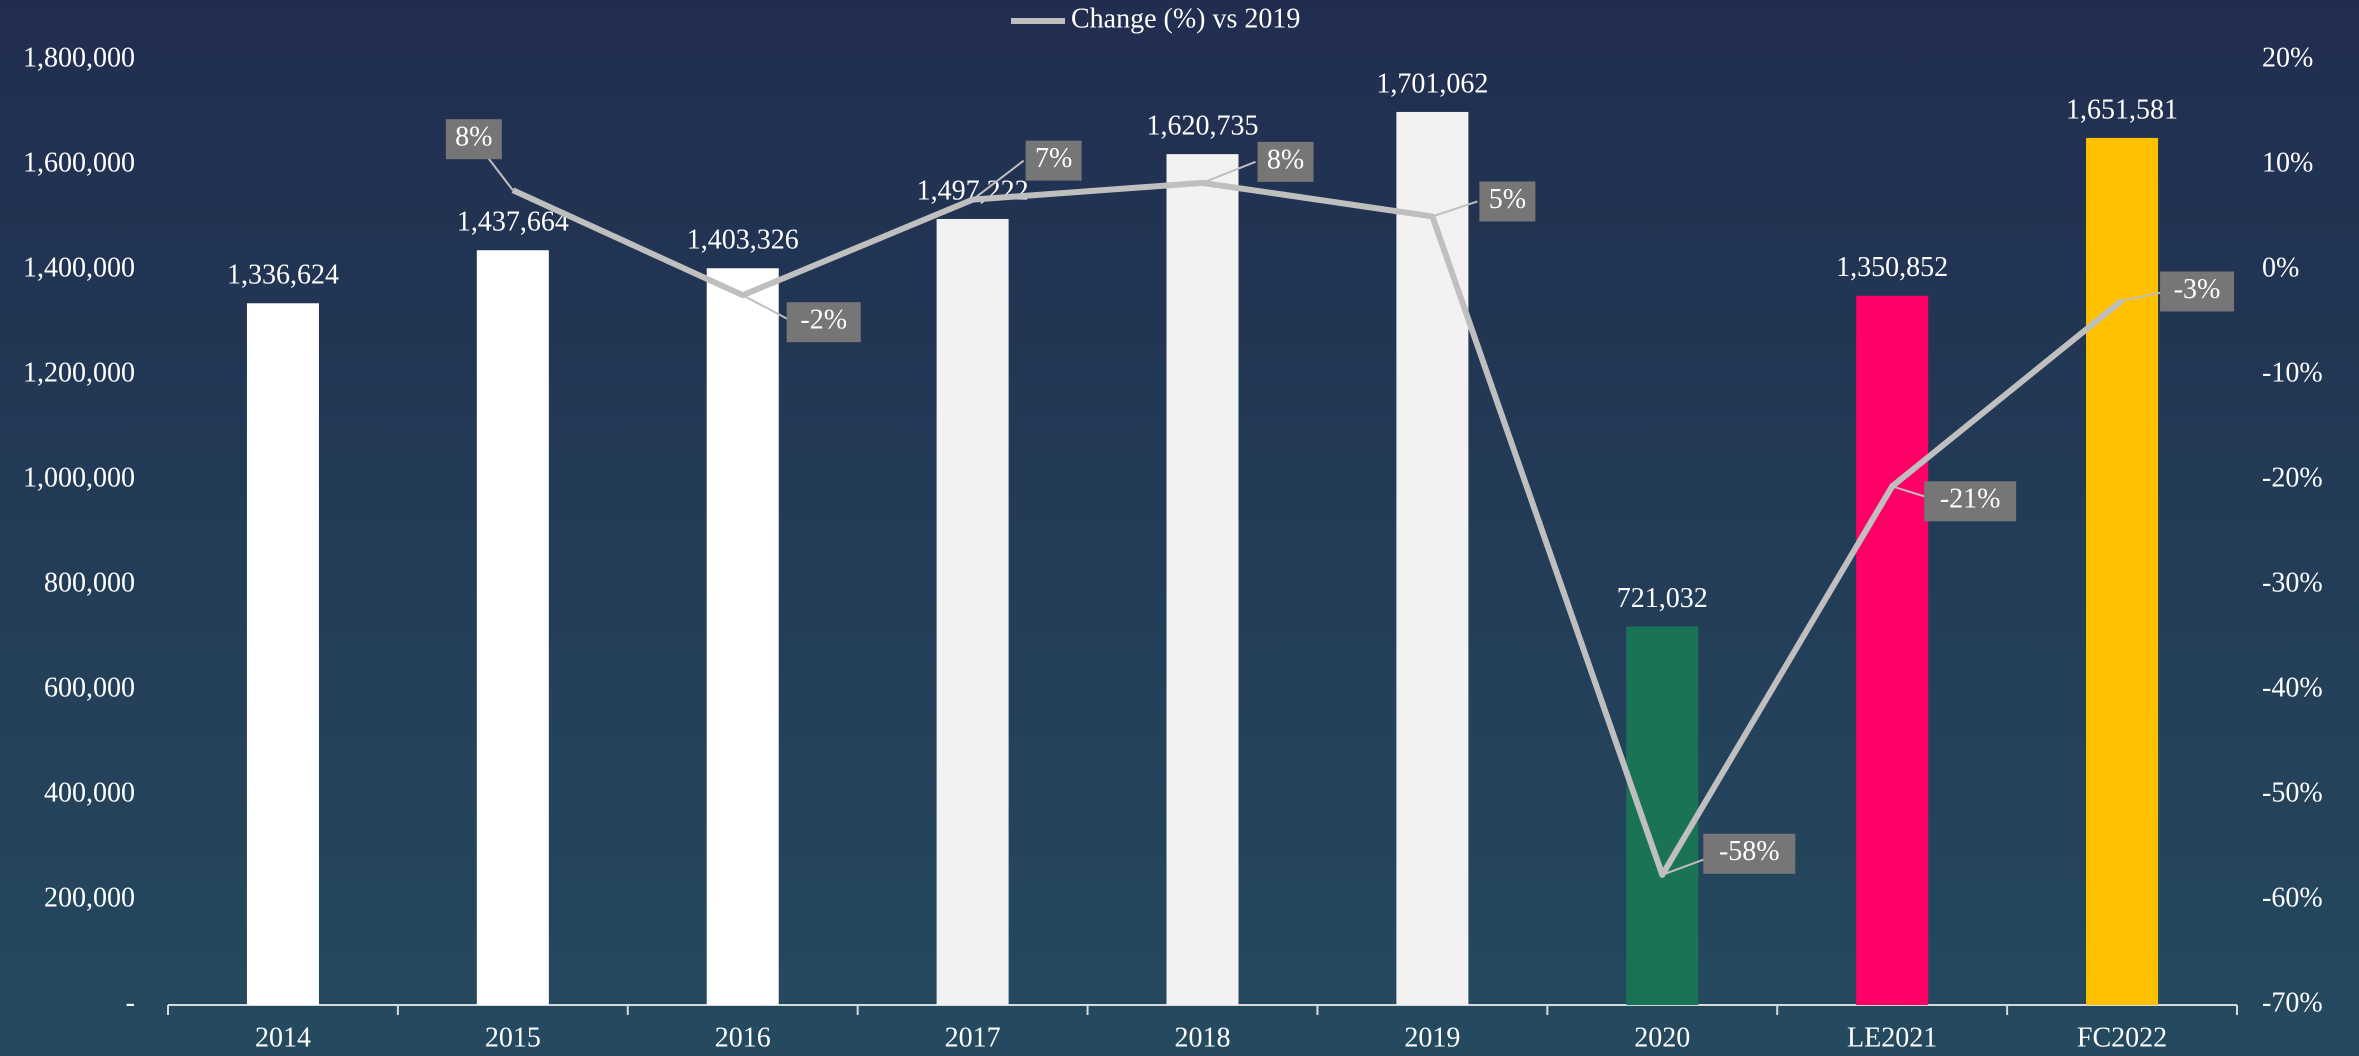  I want to click on x-tick-label: 2020, so click(1662, 1037).